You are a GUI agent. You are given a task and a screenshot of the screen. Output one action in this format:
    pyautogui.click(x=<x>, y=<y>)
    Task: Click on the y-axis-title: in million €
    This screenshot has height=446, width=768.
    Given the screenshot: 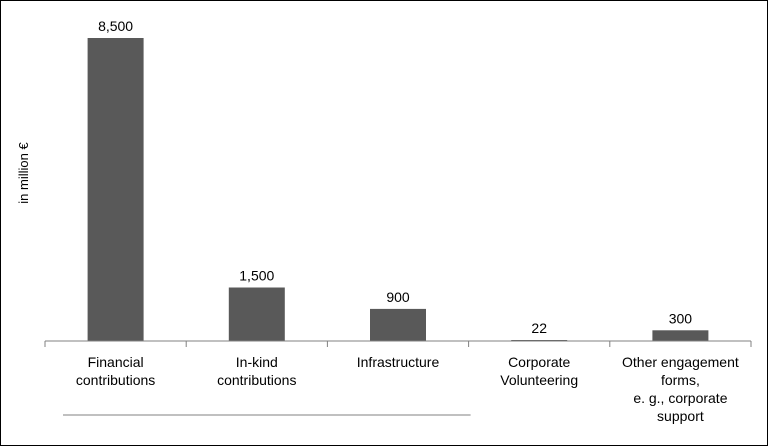 What is the action you would take?
    pyautogui.click(x=23, y=173)
    